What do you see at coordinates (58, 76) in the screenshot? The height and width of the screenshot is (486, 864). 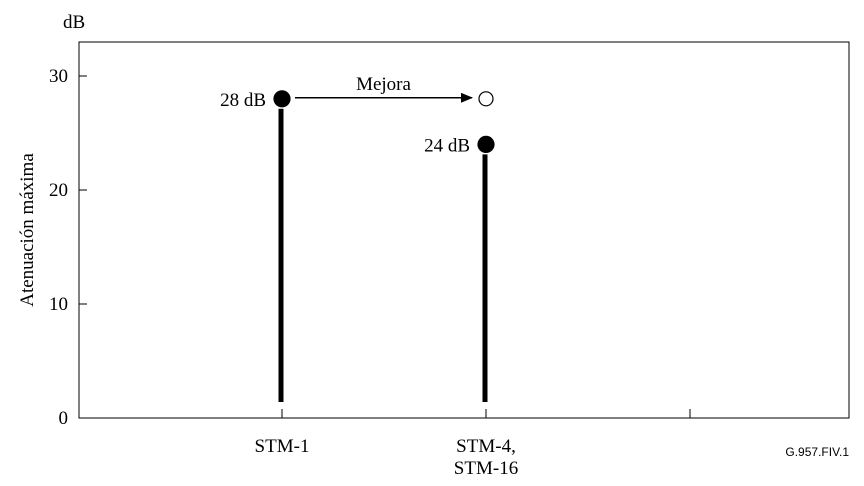 I see `y-tick-label: 30` at bounding box center [58, 76].